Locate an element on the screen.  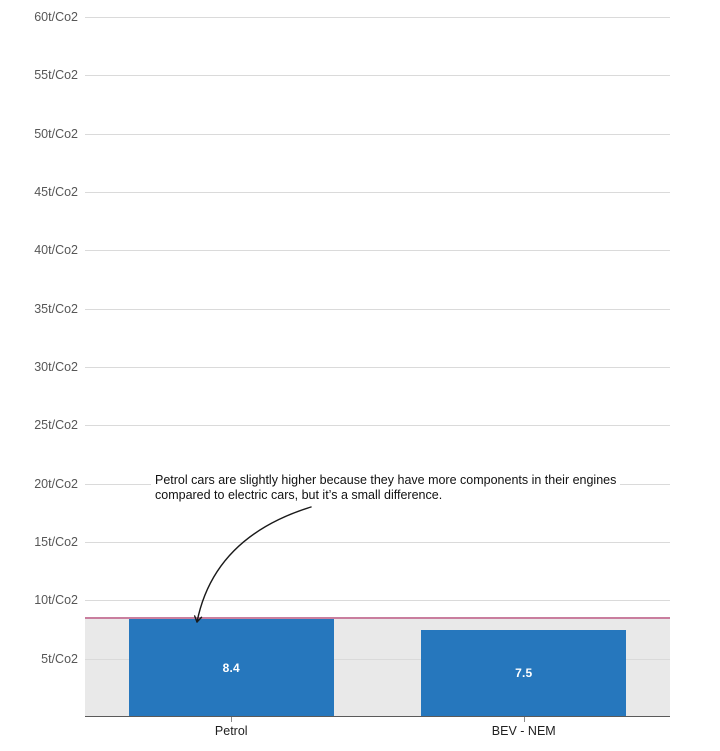
bar-value-label: 7.5 is located at coordinates (524, 673).